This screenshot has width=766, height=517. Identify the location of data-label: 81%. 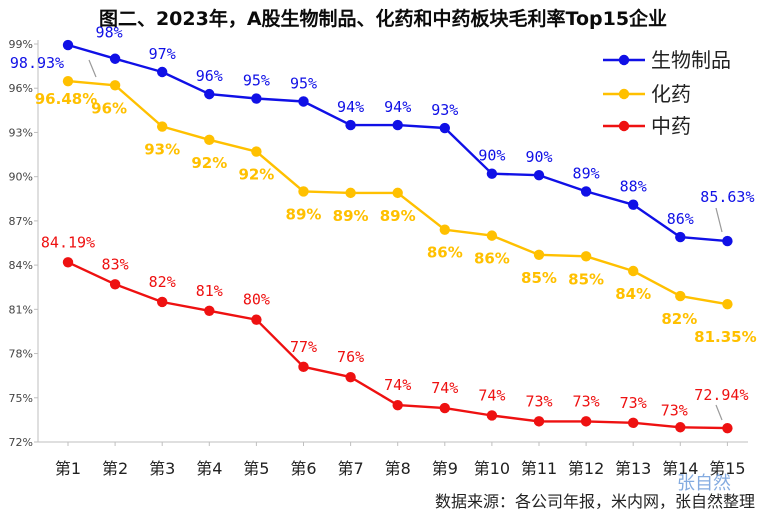
(209, 291).